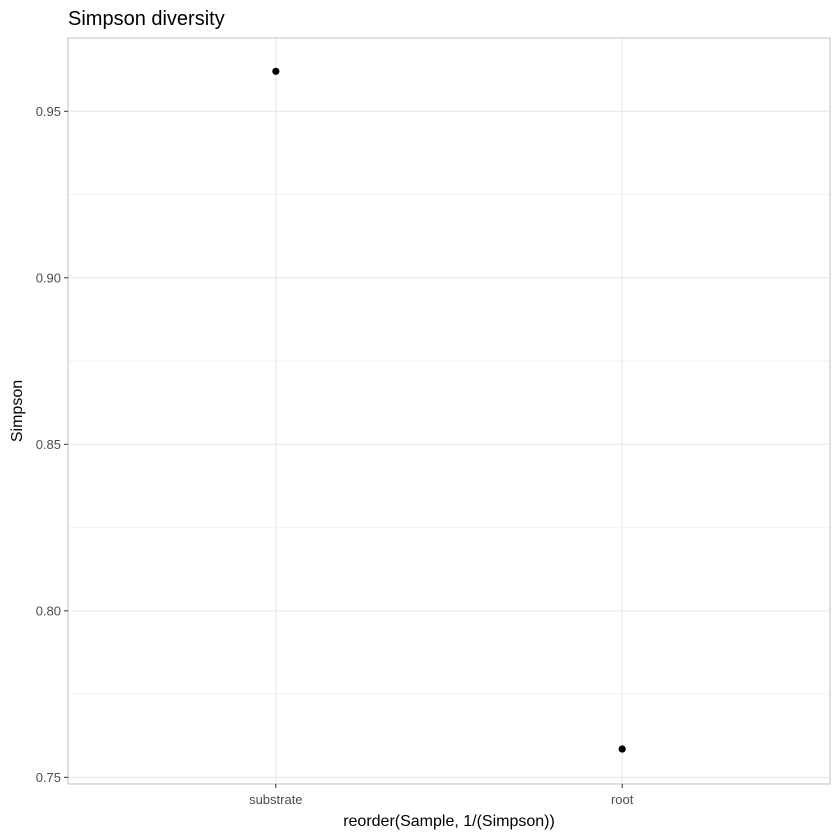 This screenshot has height=840, width=840. Describe the element at coordinates (622, 799) in the screenshot. I see `x-tick-label: root` at that location.